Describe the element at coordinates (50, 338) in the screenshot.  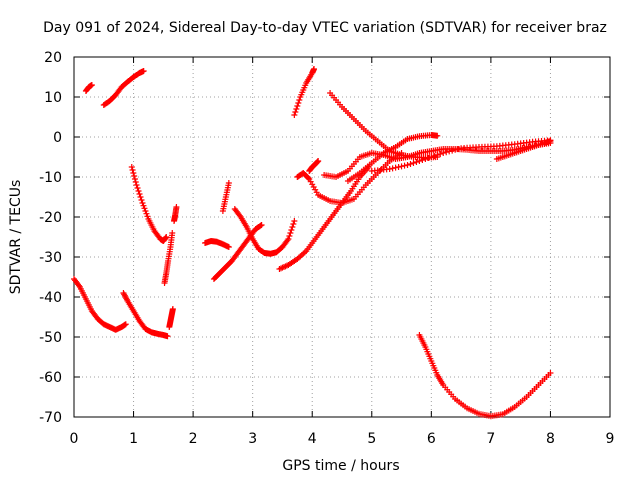
I see `y-tick-label: -50` at that location.